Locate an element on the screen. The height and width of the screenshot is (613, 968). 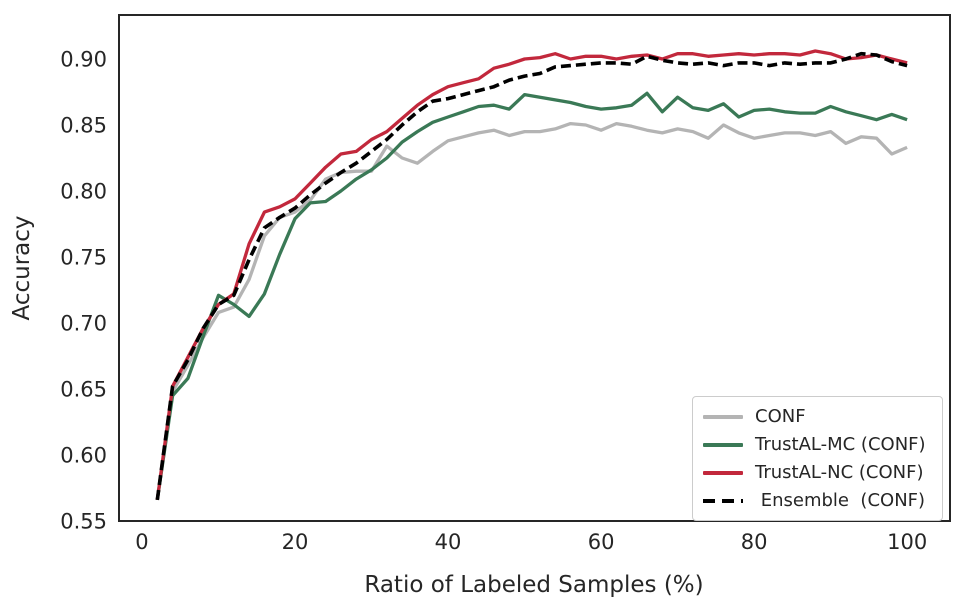
legend-item-ensemble: Ensemble (CONF) is located at coordinates (822, 501).